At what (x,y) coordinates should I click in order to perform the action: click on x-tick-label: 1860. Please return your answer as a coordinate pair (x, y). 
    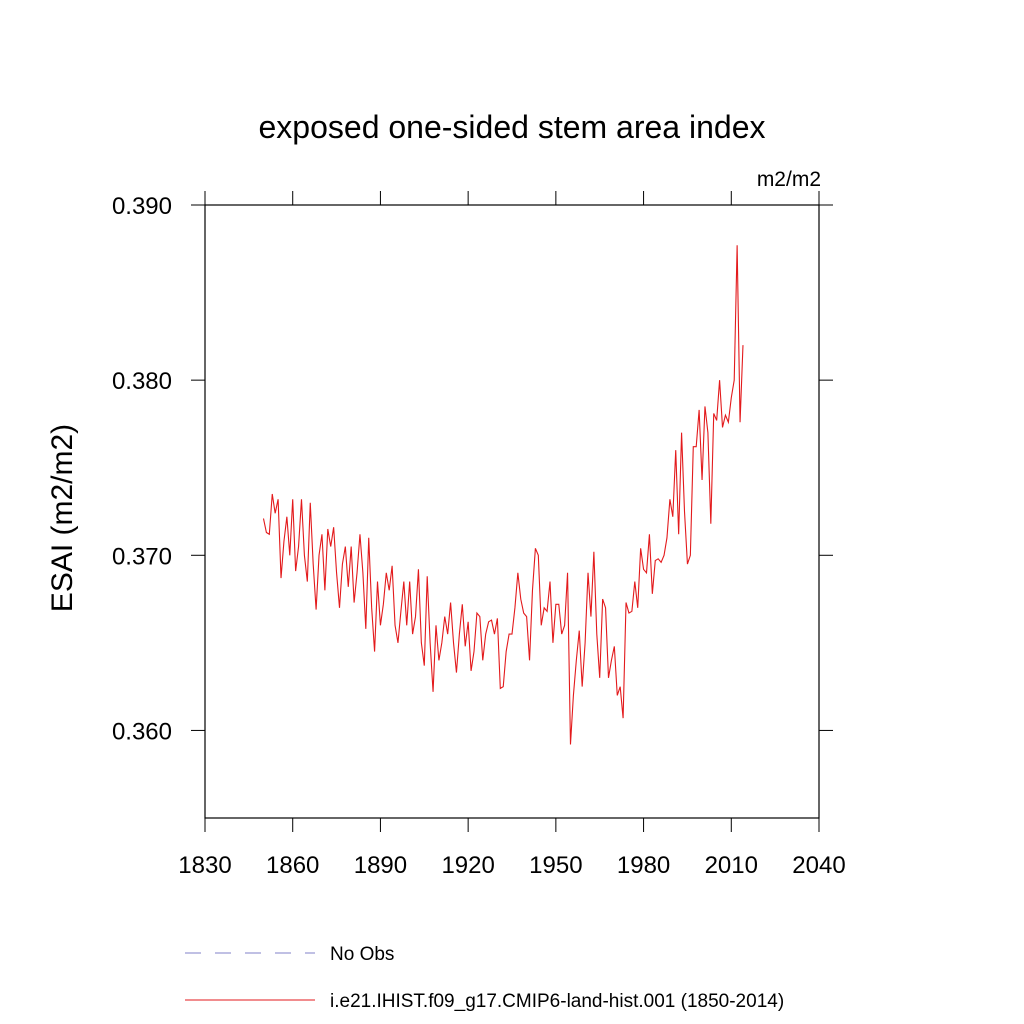
    Looking at the image, I should click on (292, 865).